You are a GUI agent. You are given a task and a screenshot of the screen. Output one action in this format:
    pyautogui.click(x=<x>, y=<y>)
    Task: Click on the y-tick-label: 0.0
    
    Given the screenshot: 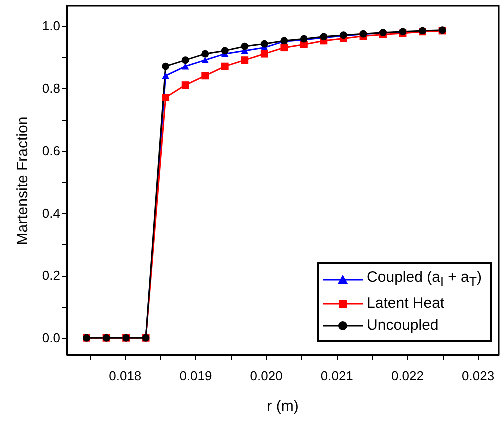 What is the action you would take?
    pyautogui.click(x=51, y=338)
    